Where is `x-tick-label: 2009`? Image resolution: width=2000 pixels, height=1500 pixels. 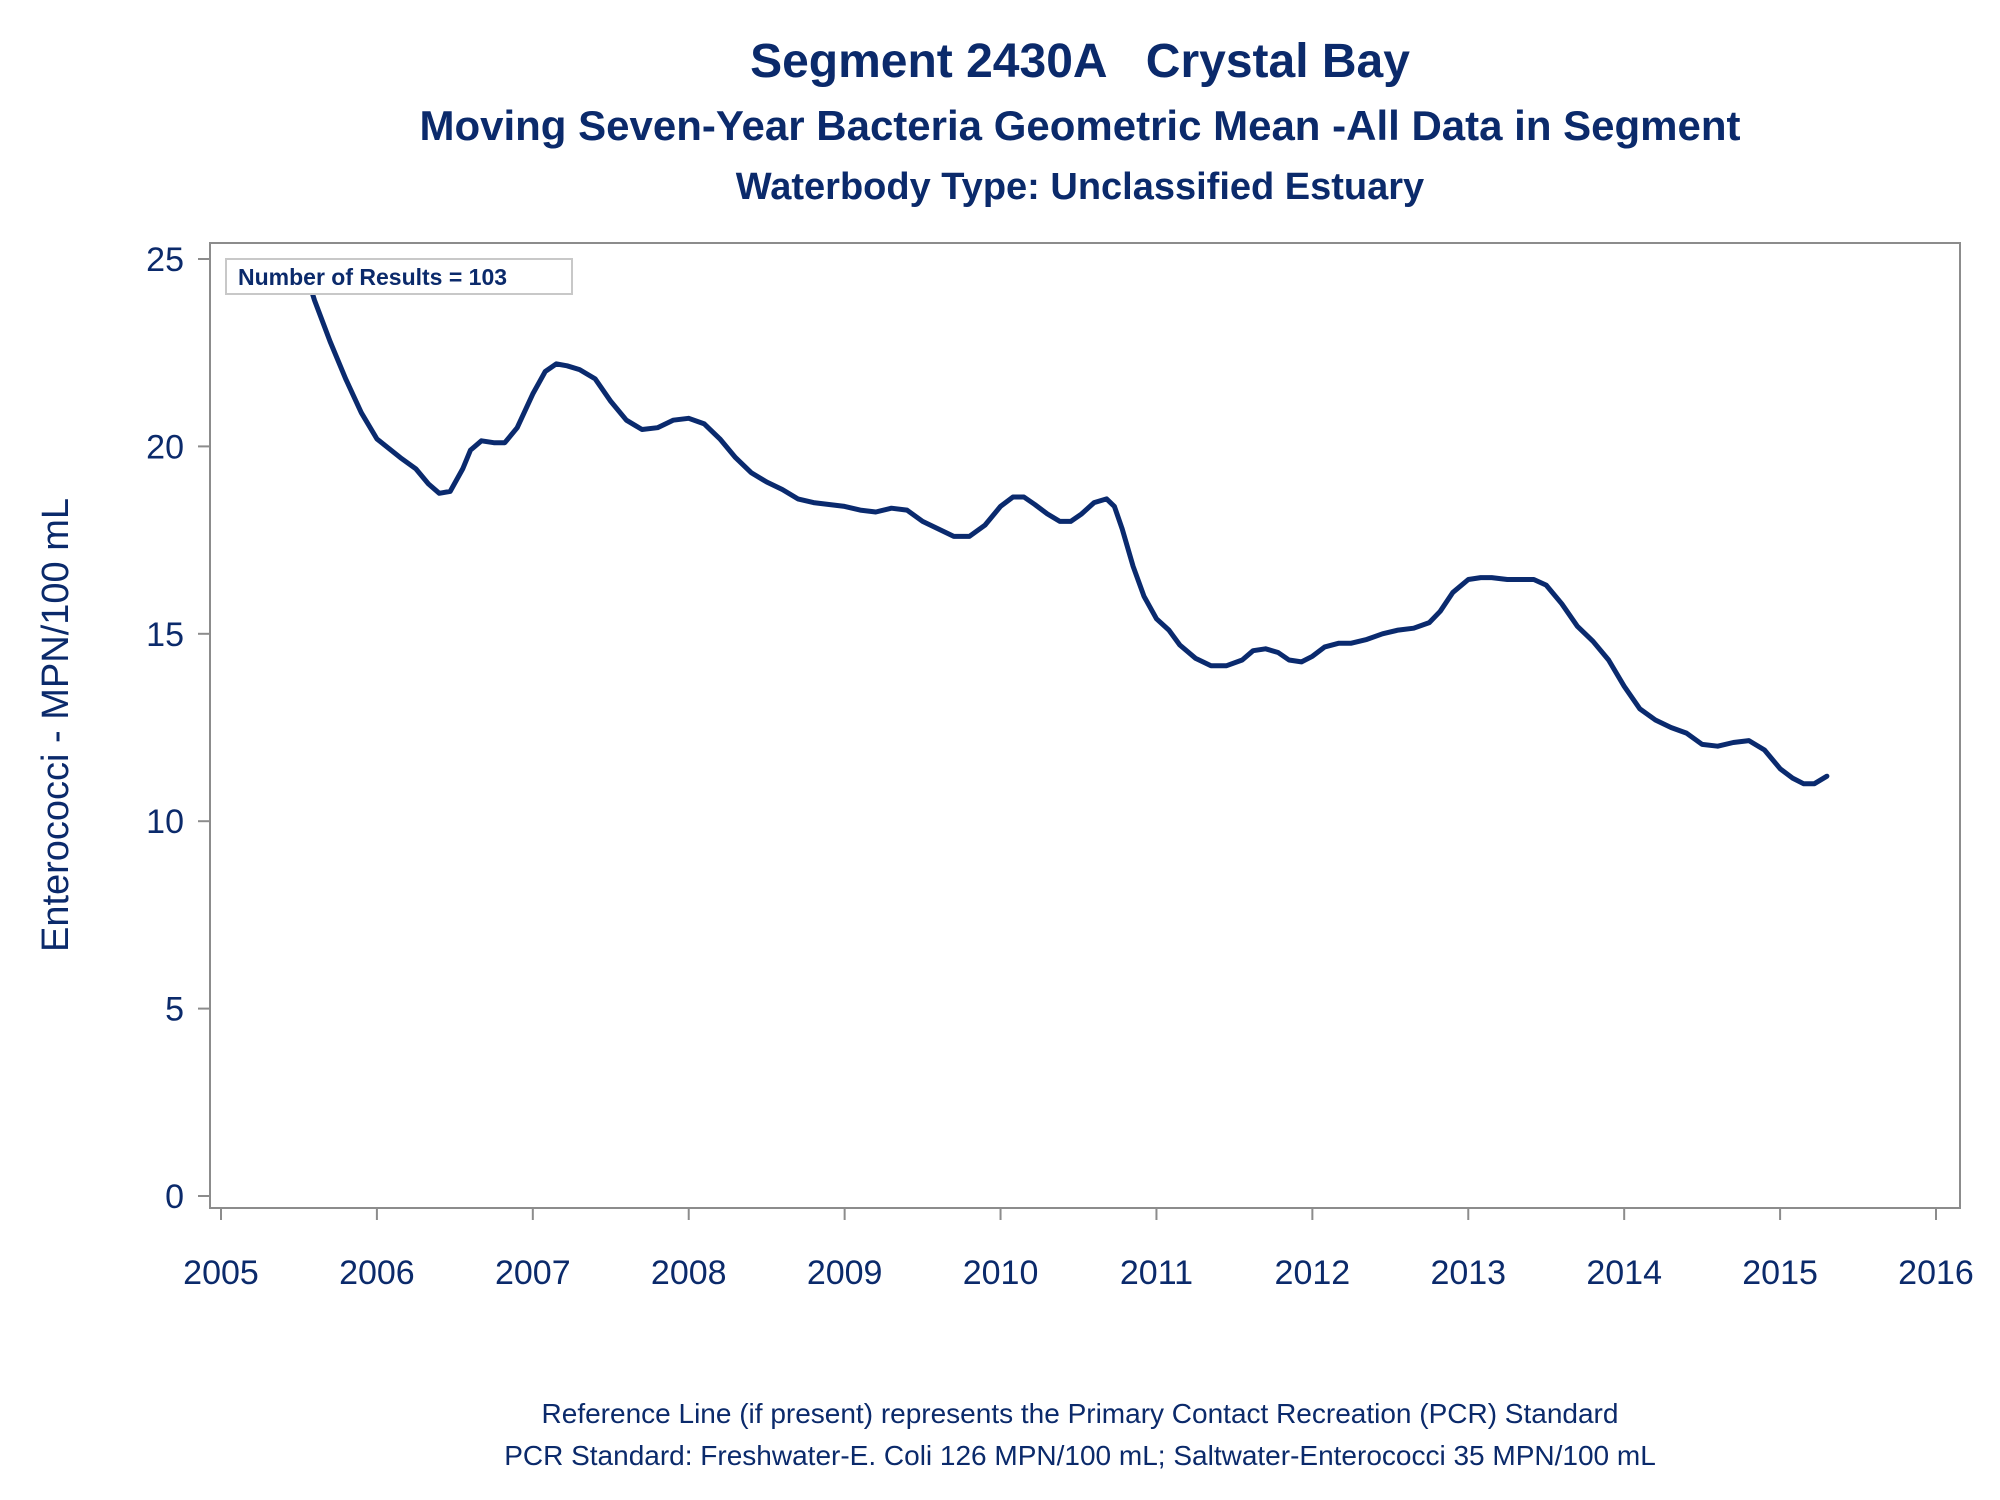 x-tick-label: 2009 is located at coordinates (845, 1273).